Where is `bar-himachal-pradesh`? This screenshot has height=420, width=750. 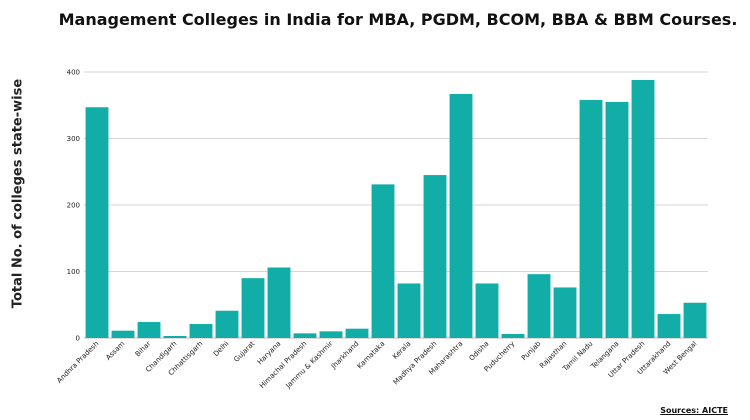
bar-himachal-pradesh is located at coordinates (305, 335).